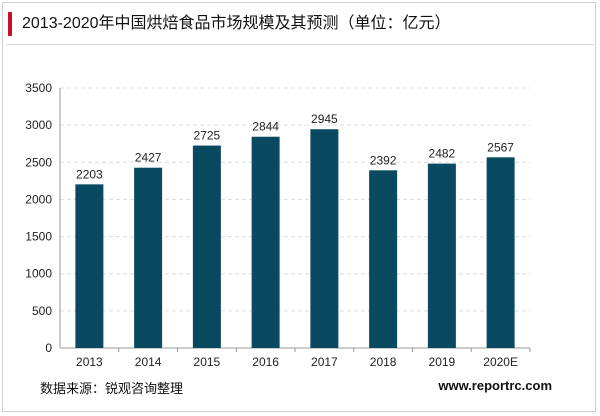  I want to click on bar-value-label: 2725, so click(207, 136).